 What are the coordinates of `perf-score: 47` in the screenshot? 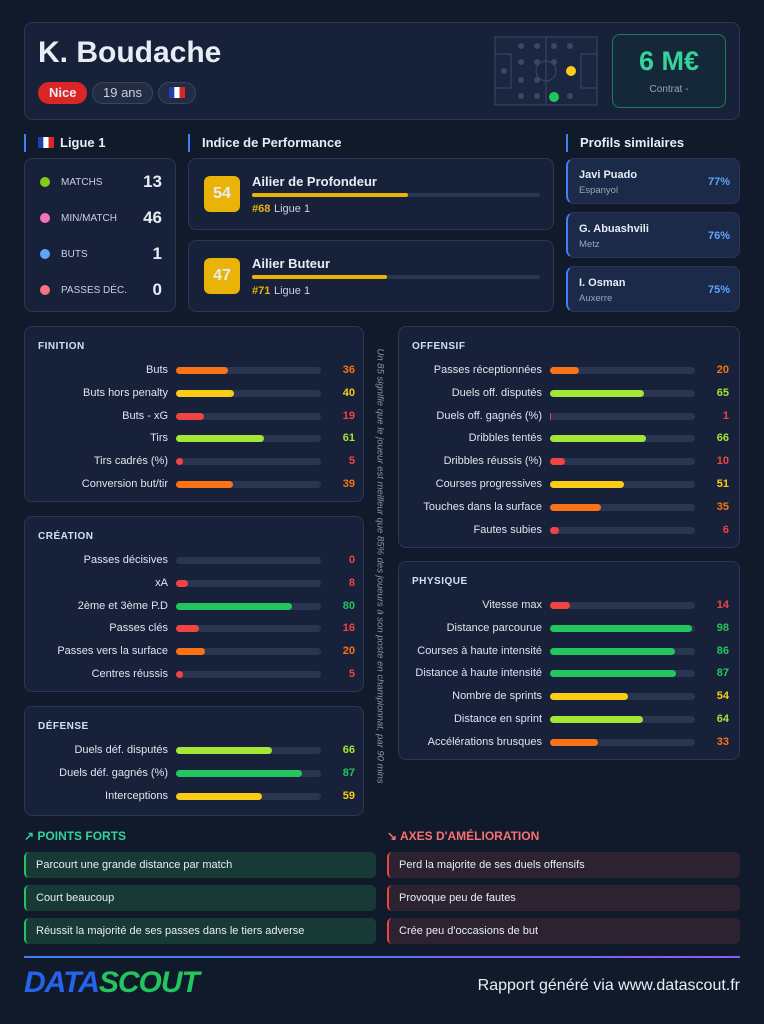 It's located at (222, 276).